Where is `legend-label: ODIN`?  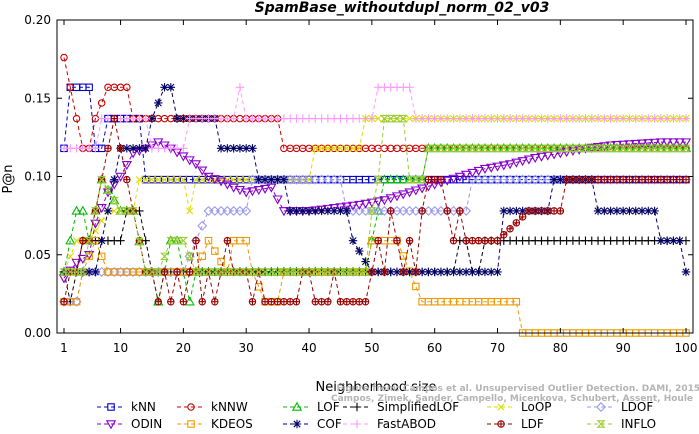 legend-label: ODIN is located at coordinates (146, 424).